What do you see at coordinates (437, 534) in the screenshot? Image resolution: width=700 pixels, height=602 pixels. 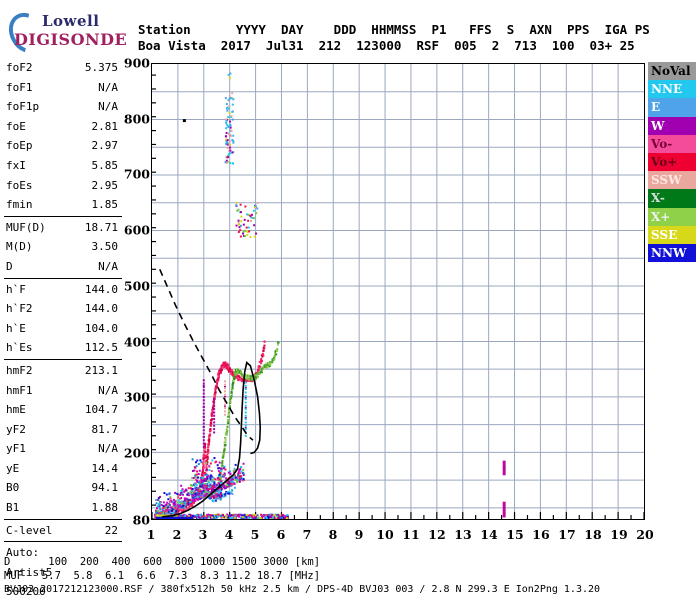 I see `x-axis-tick-label: 12` at bounding box center [437, 534].